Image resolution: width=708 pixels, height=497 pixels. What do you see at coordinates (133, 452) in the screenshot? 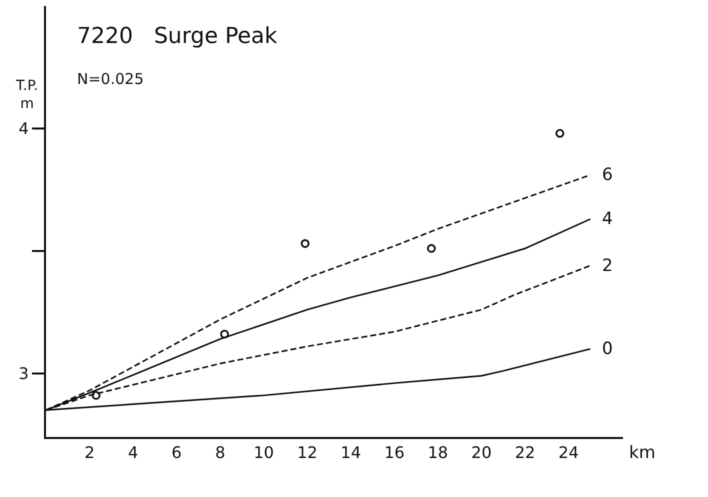
I see `x-tick-label: 4` at bounding box center [133, 452].